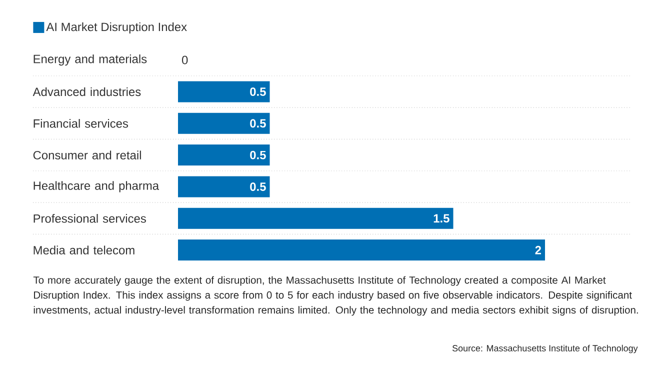  What do you see at coordinates (87, 155) in the screenshot?
I see `y-tick-label: Consumer and retail` at bounding box center [87, 155].